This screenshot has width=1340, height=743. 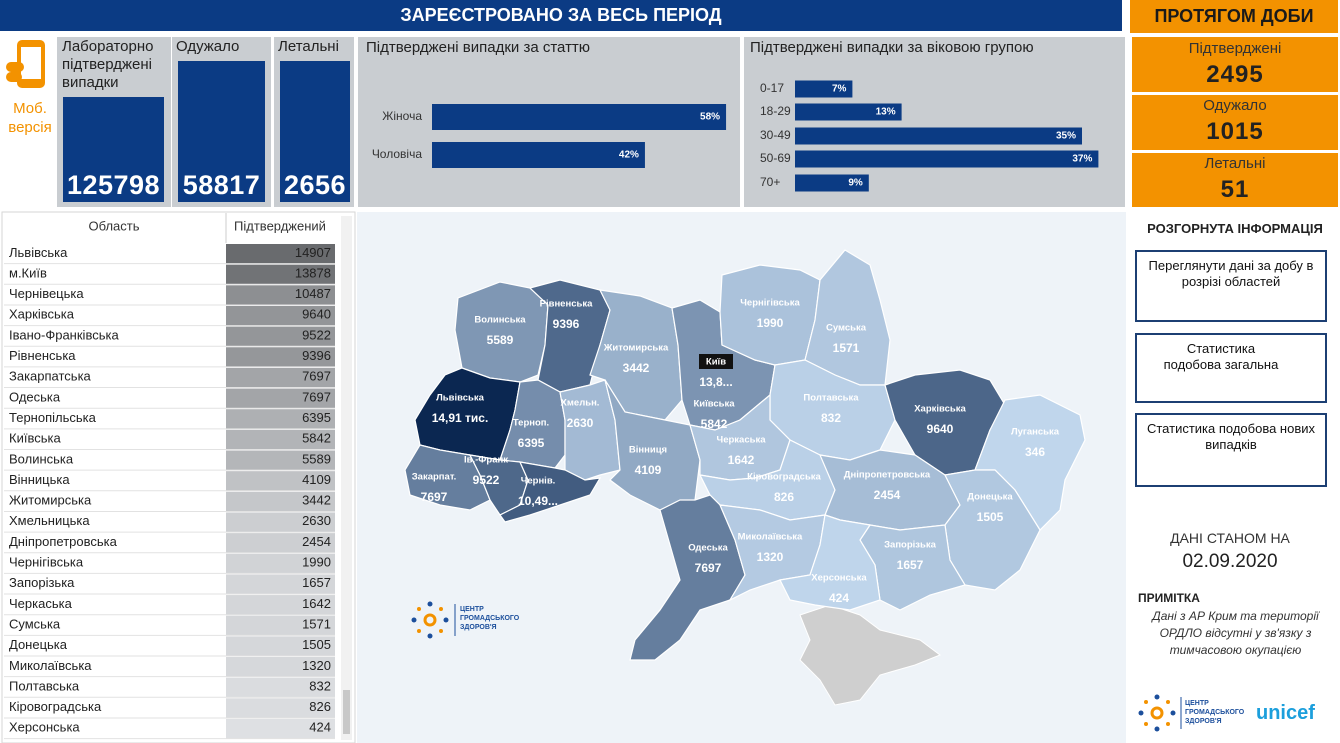 What do you see at coordinates (44, 727) in the screenshot?
I see `region-name: Херсонська` at bounding box center [44, 727].